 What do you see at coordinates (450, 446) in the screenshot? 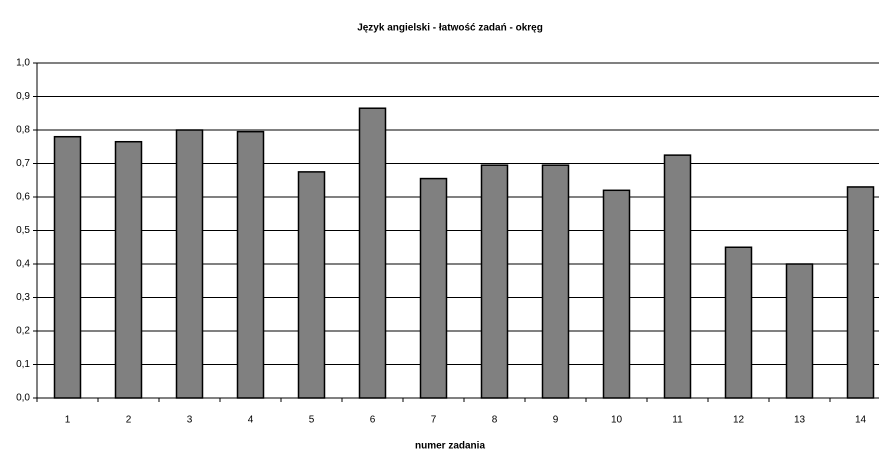
I see `x-axis-label: numer zadania` at bounding box center [450, 446].